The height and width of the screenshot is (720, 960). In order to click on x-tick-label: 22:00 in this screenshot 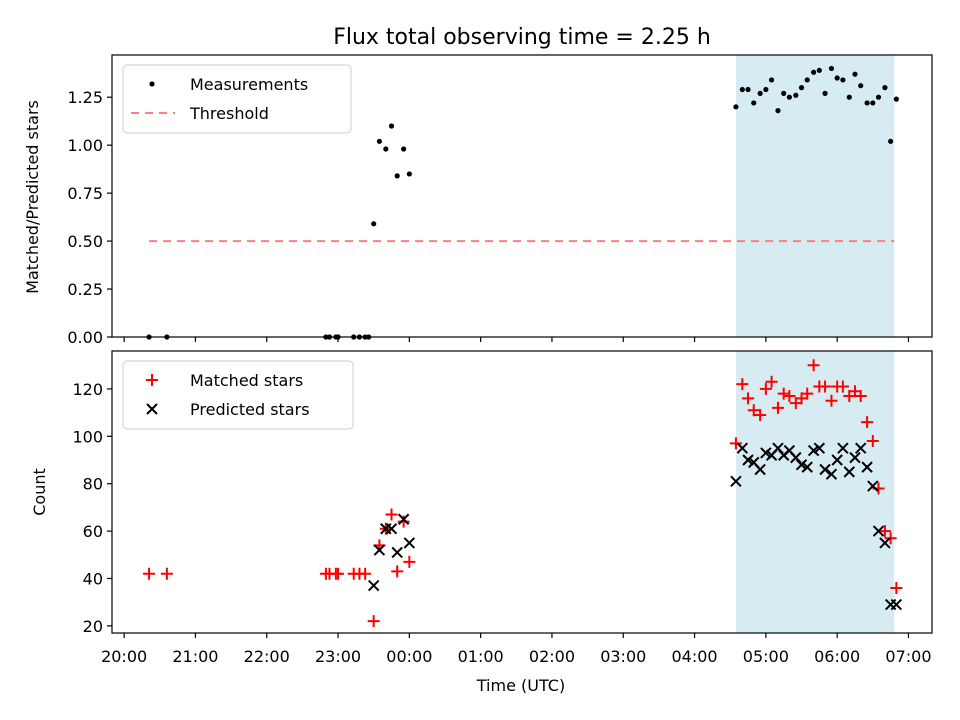, I will do `click(267, 656)`.